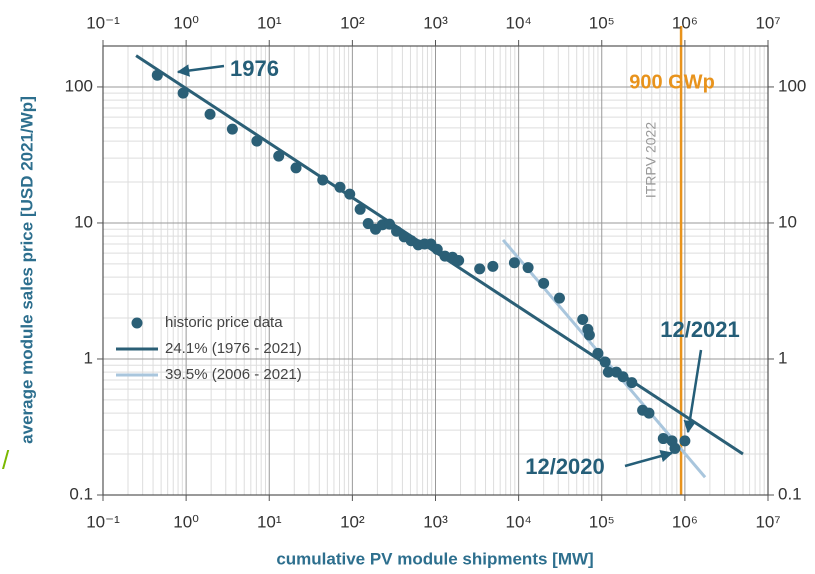 The width and height of the screenshot is (815, 574). Describe the element at coordinates (435, 521) in the screenshot. I see `x-tick-label: 10³` at that location.